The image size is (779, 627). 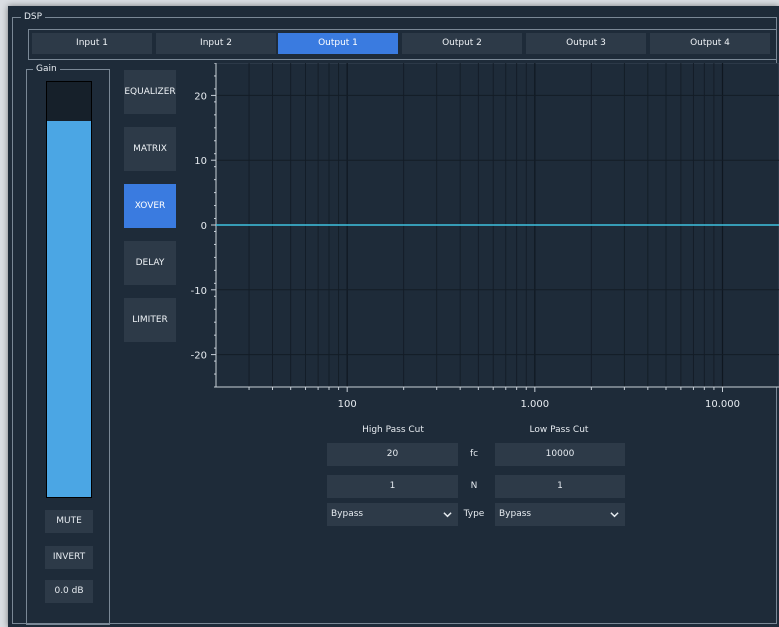 I want to click on limiter-button: LIMITER, so click(x=150, y=320).